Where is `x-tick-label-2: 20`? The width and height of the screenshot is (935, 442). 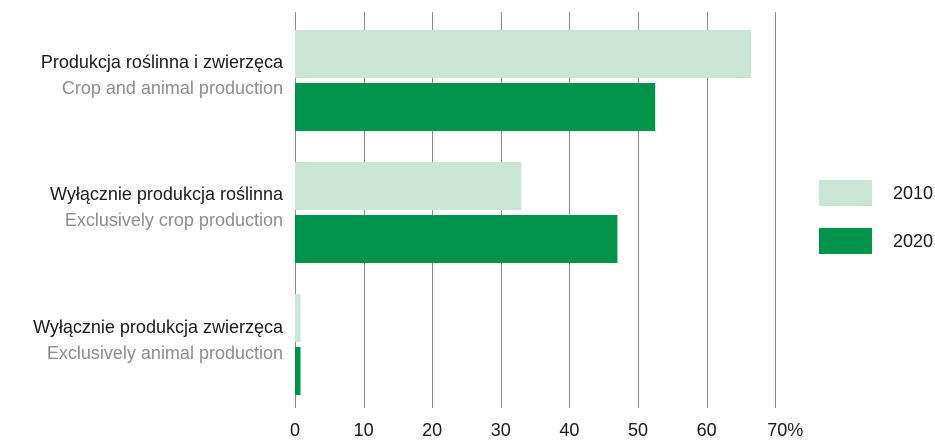
x-tick-label-2: 20 is located at coordinates (432, 430).